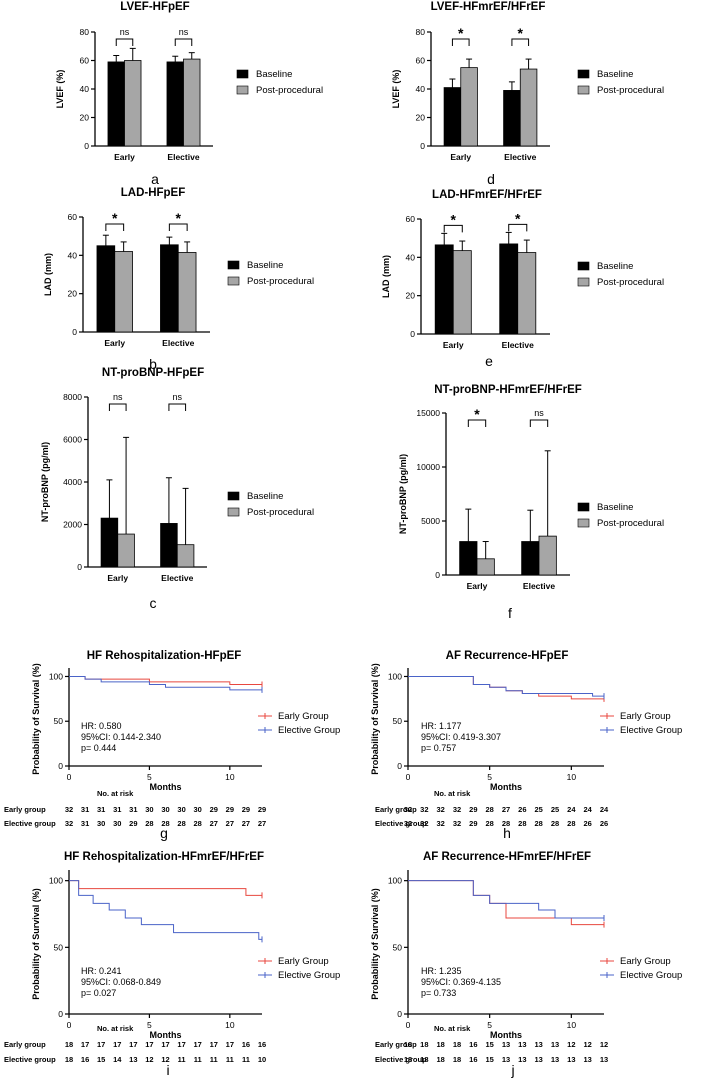 The image size is (709, 1084). Describe the element at coordinates (117, 809) in the screenshot. I see `risk-cell: 31` at that location.